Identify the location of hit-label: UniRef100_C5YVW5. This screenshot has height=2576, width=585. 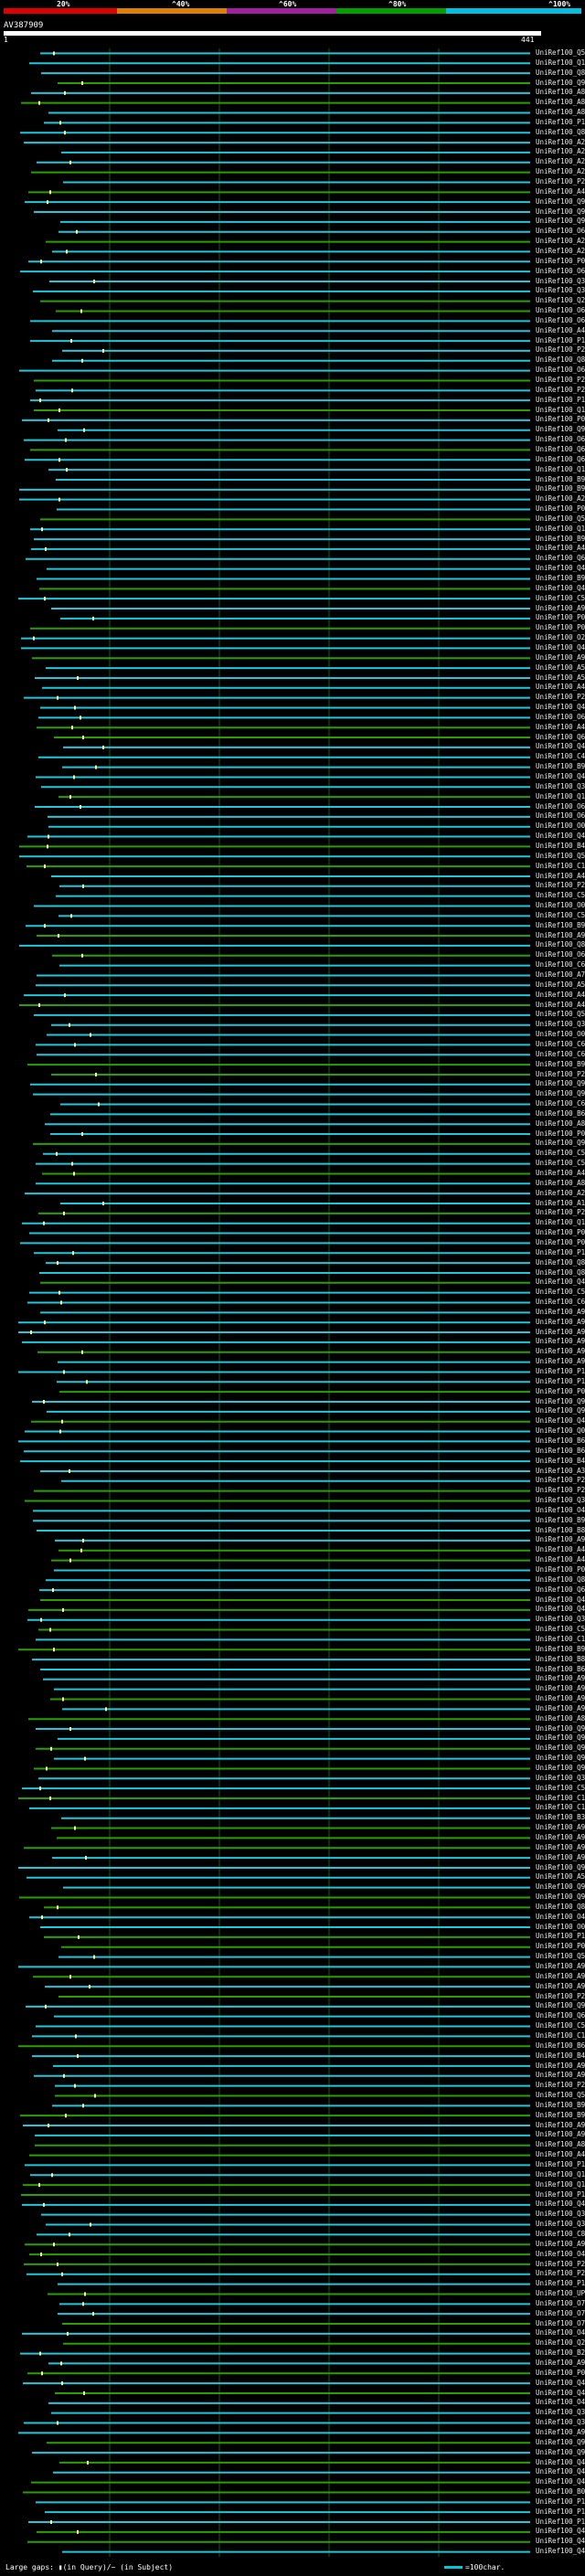
(561, 1292).